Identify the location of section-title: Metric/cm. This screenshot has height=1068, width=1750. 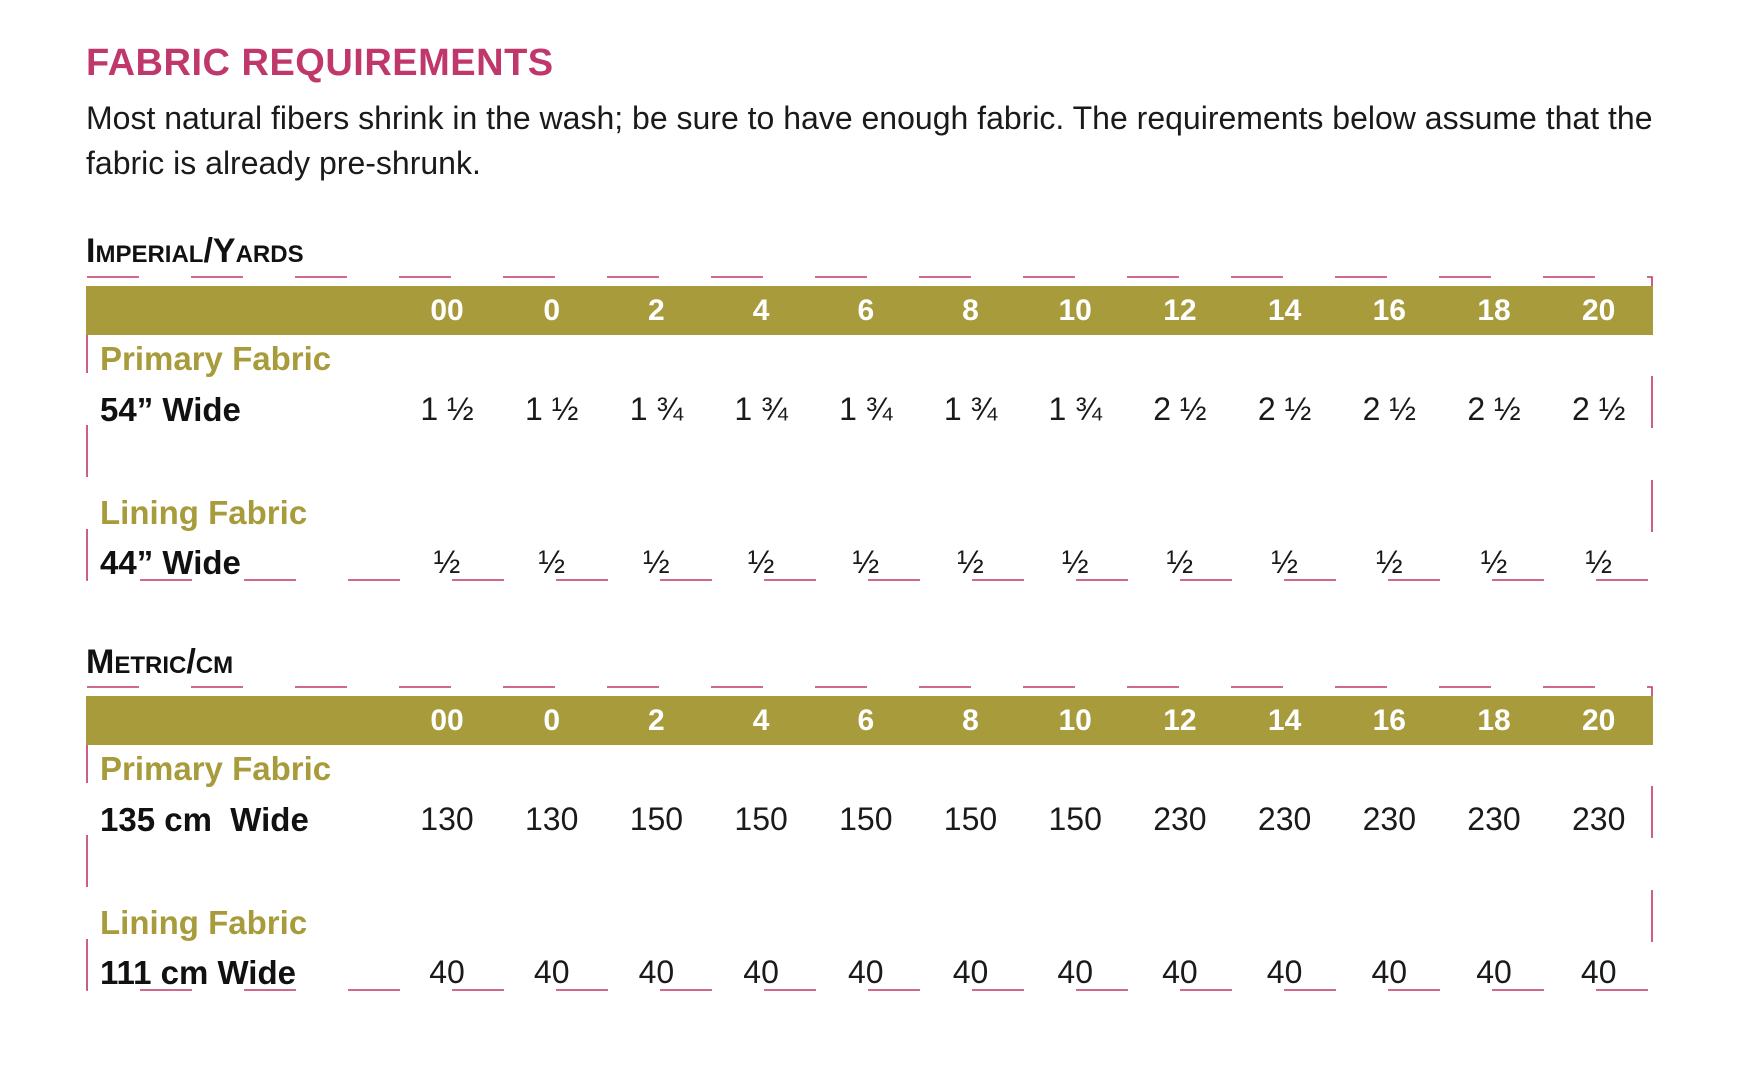
(160, 662).